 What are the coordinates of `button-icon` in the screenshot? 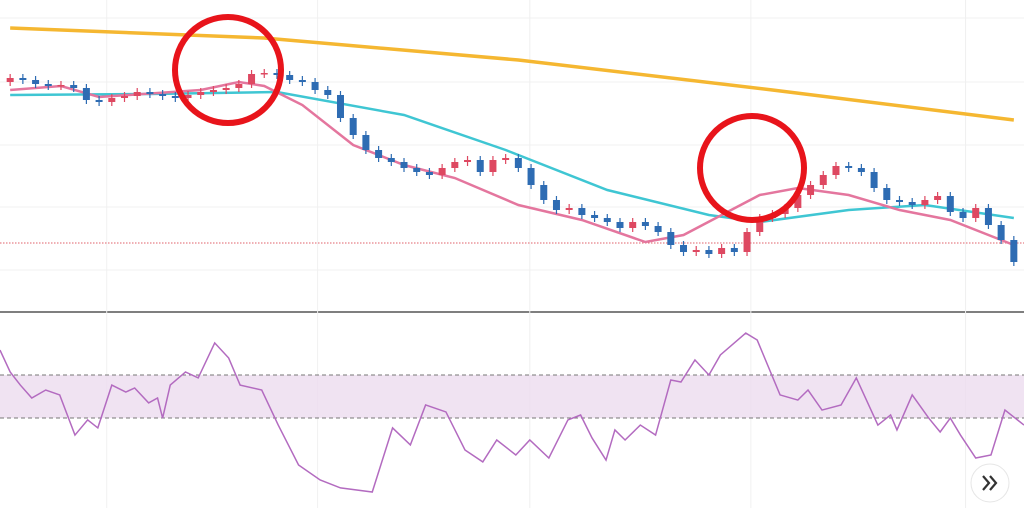 It's located at (990, 483).